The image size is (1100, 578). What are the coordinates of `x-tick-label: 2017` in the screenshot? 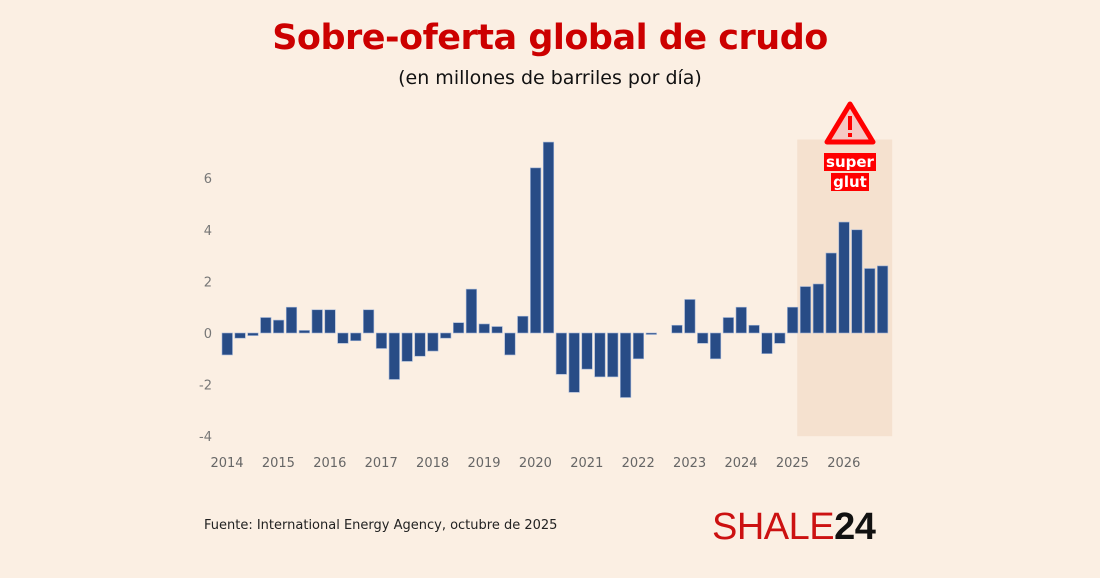 It's located at (381, 463).